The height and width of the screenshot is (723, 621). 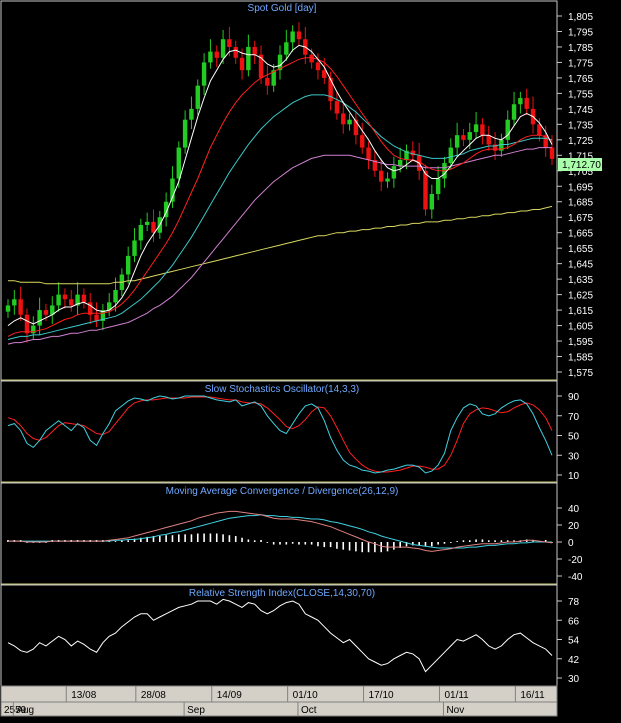 I want to click on price-chart-title: Spot Gold [day], so click(x=282, y=8).